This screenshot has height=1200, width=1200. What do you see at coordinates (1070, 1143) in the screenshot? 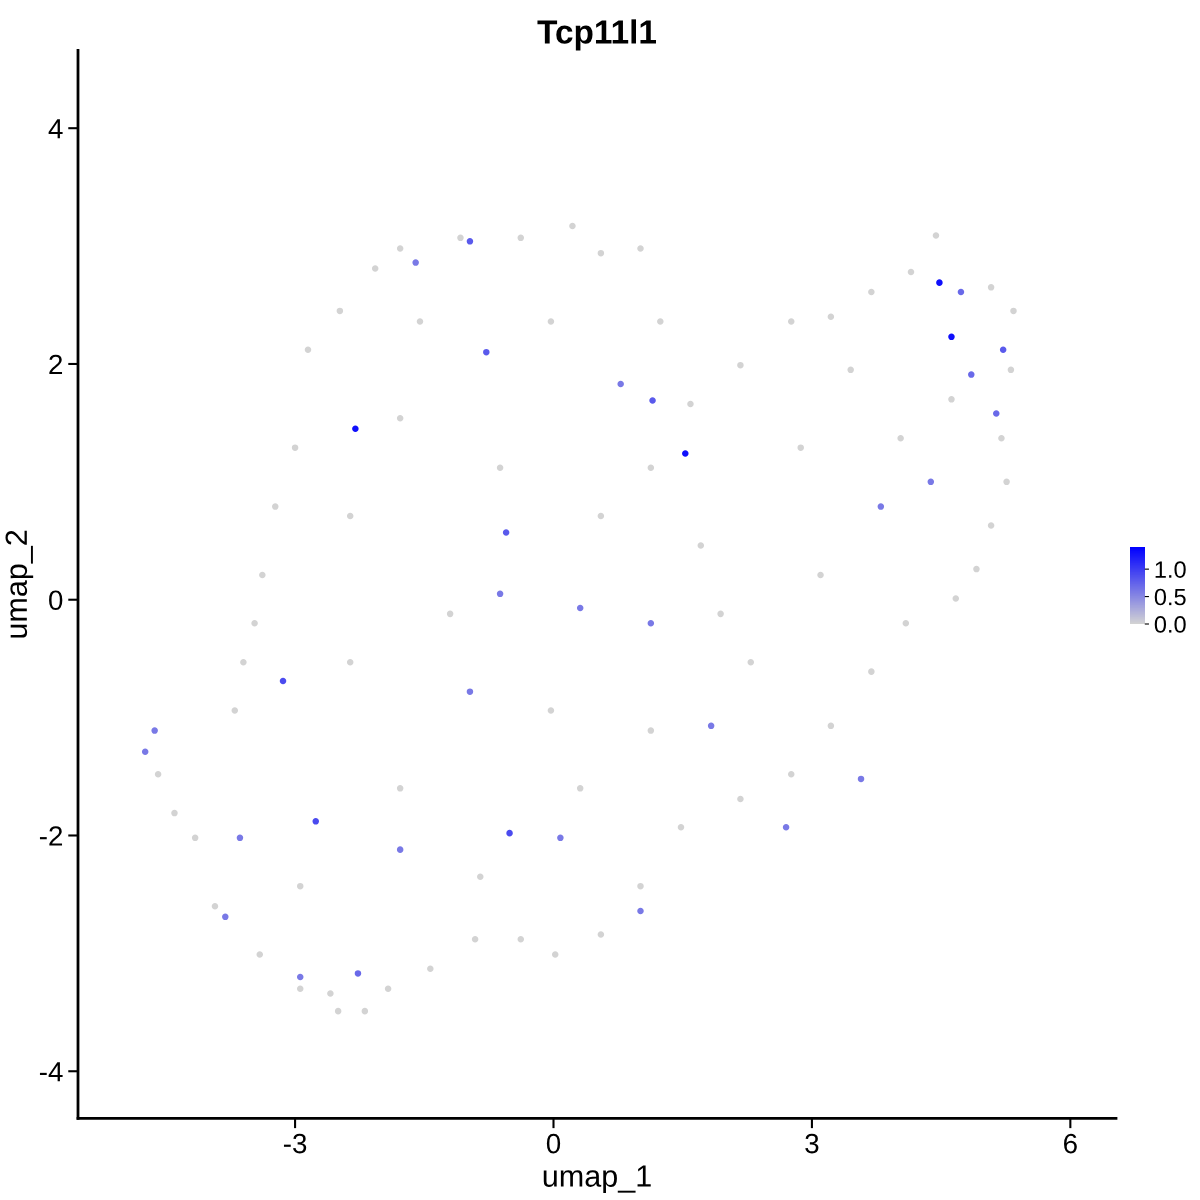
I see `x-tick-label: 6` at bounding box center [1070, 1143].